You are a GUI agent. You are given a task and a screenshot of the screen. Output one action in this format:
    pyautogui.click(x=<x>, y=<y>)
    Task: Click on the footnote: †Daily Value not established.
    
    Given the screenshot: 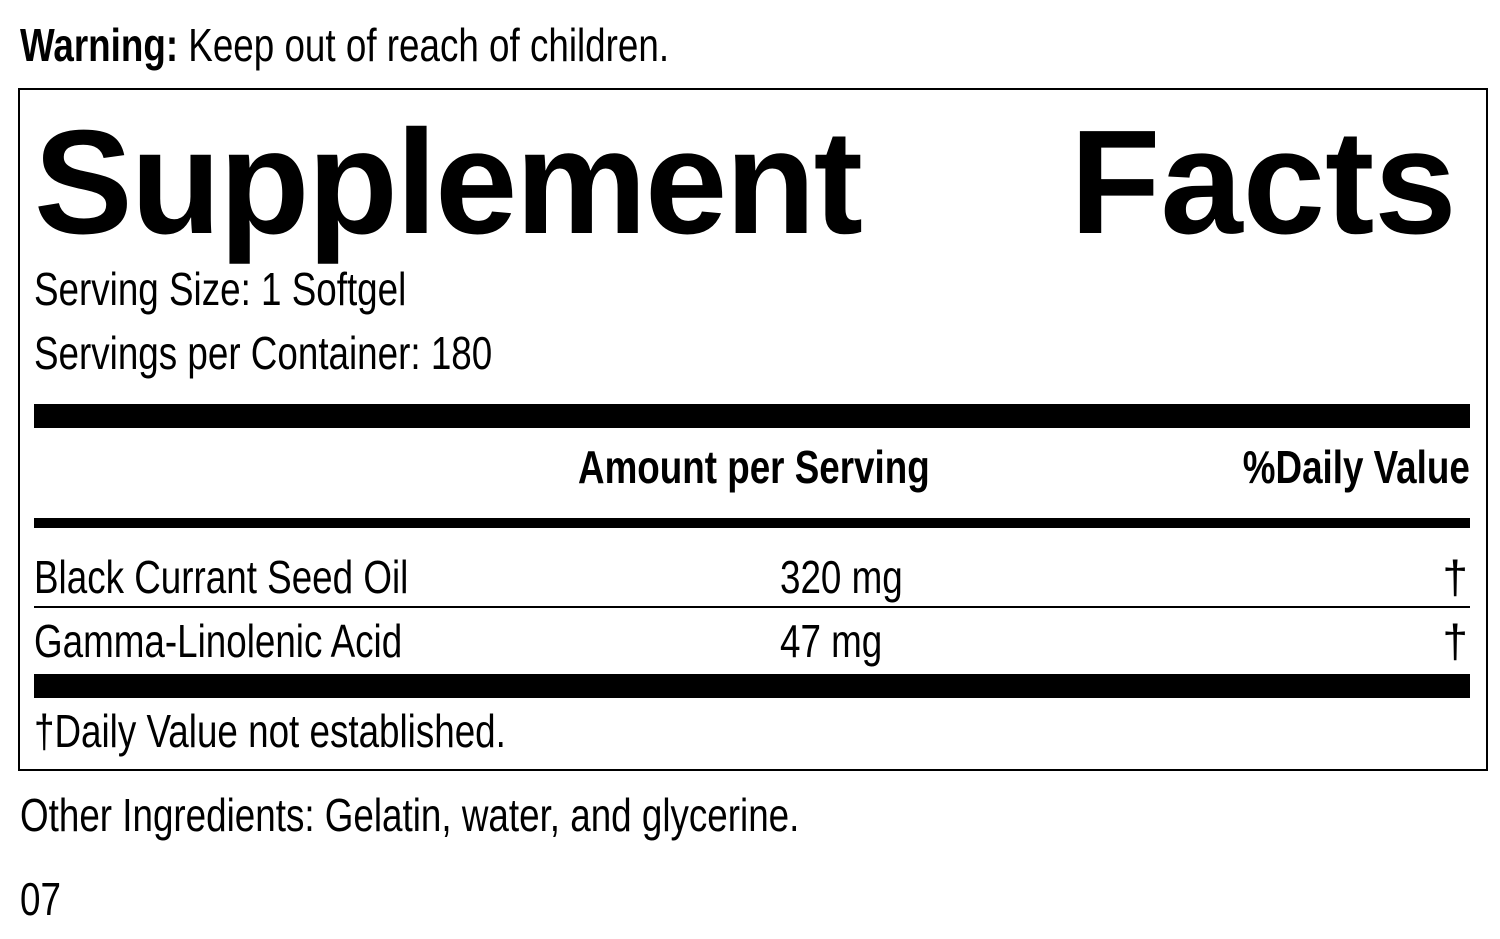 What is the action you would take?
    pyautogui.click(x=270, y=731)
    